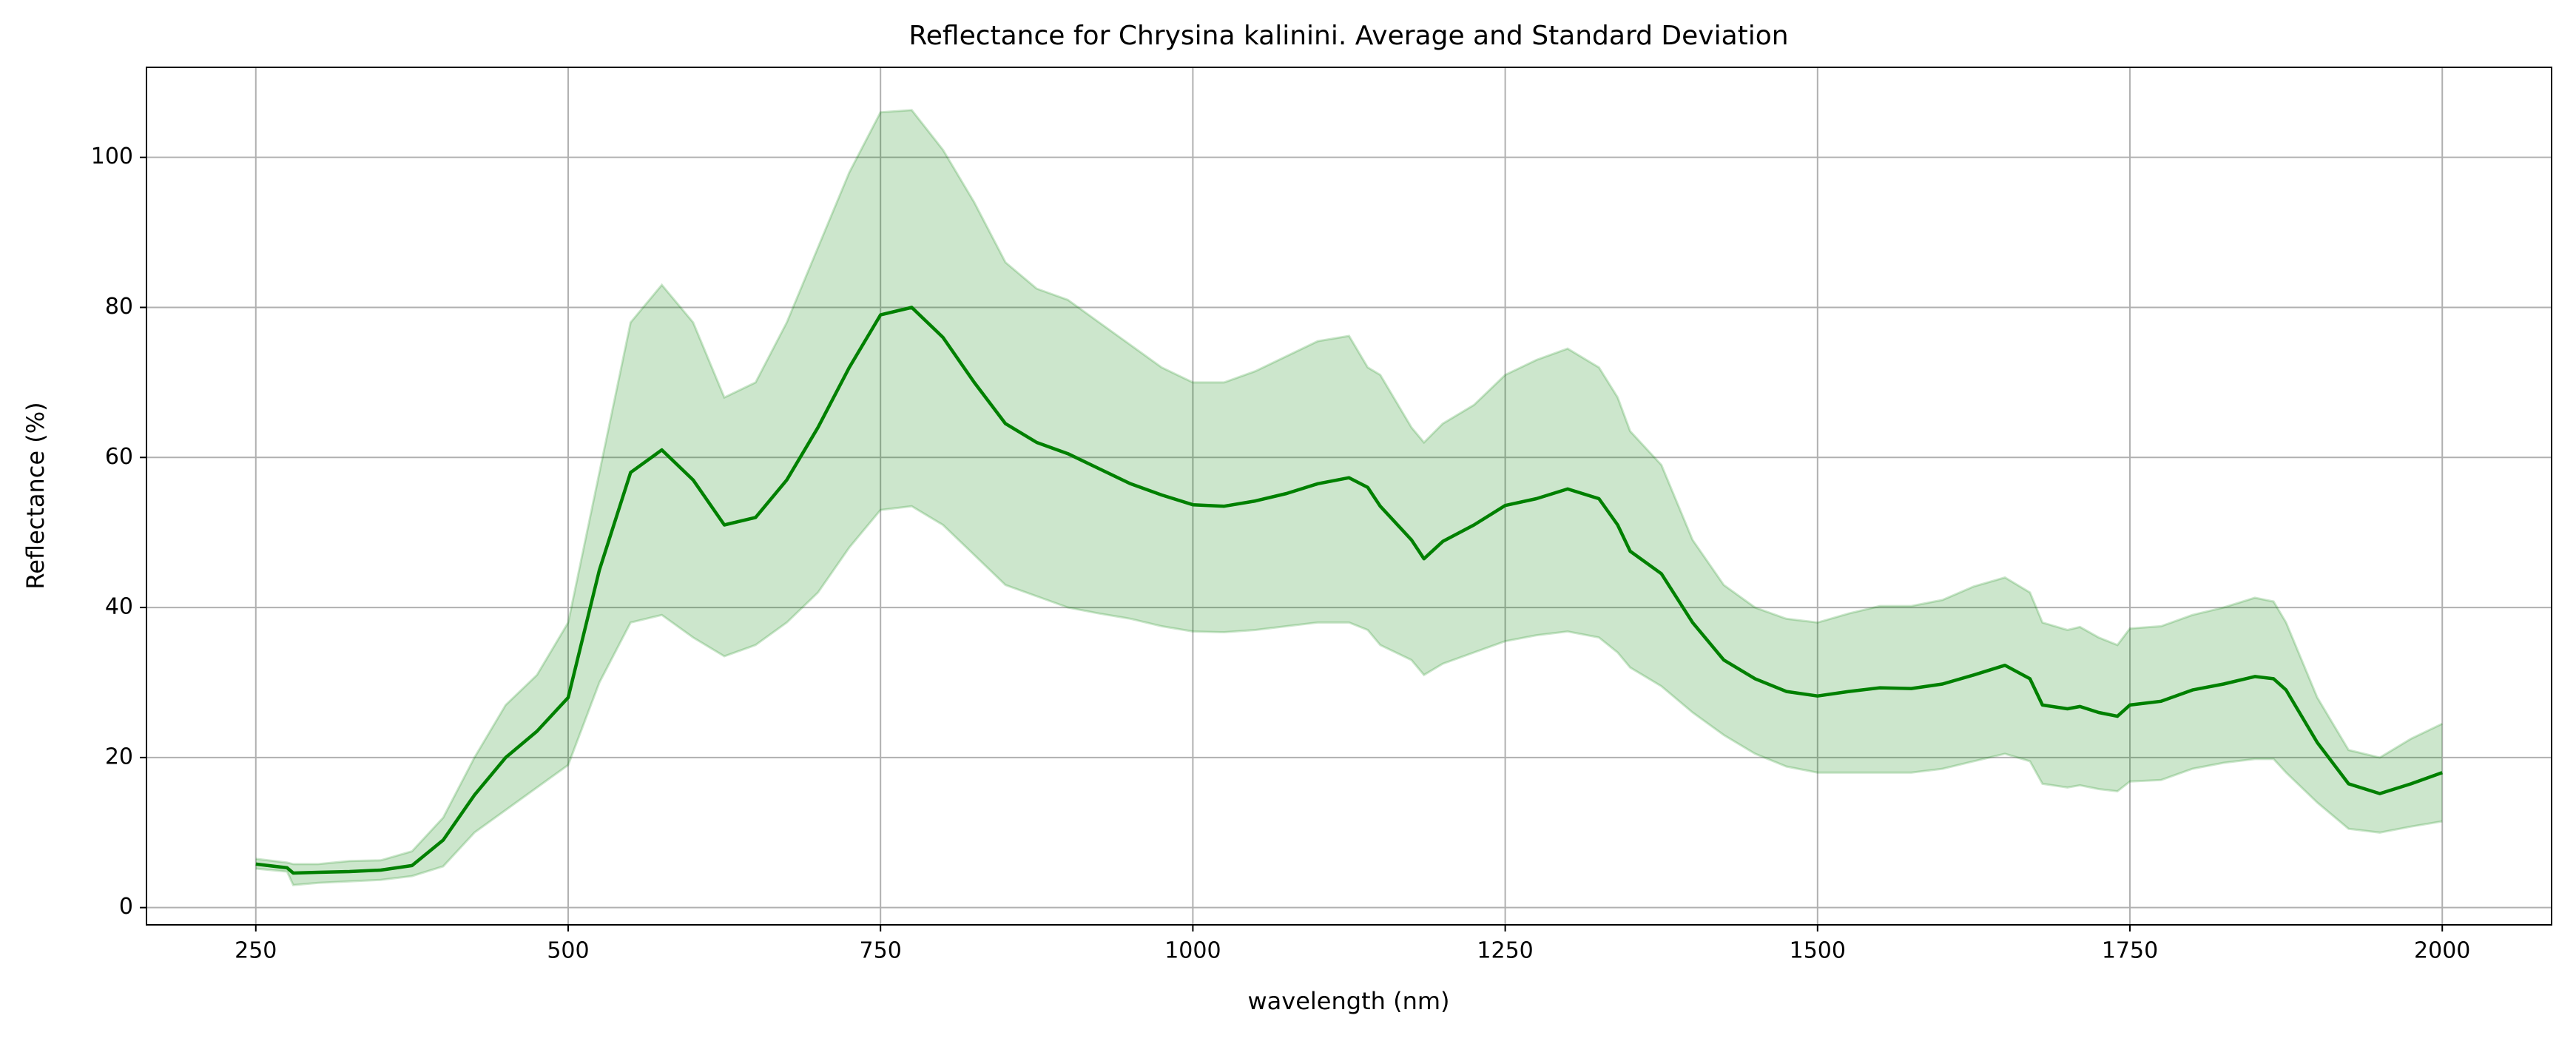 This screenshot has width=2576, height=1041. I want to click on x-tick-label: 500, so click(568, 951).